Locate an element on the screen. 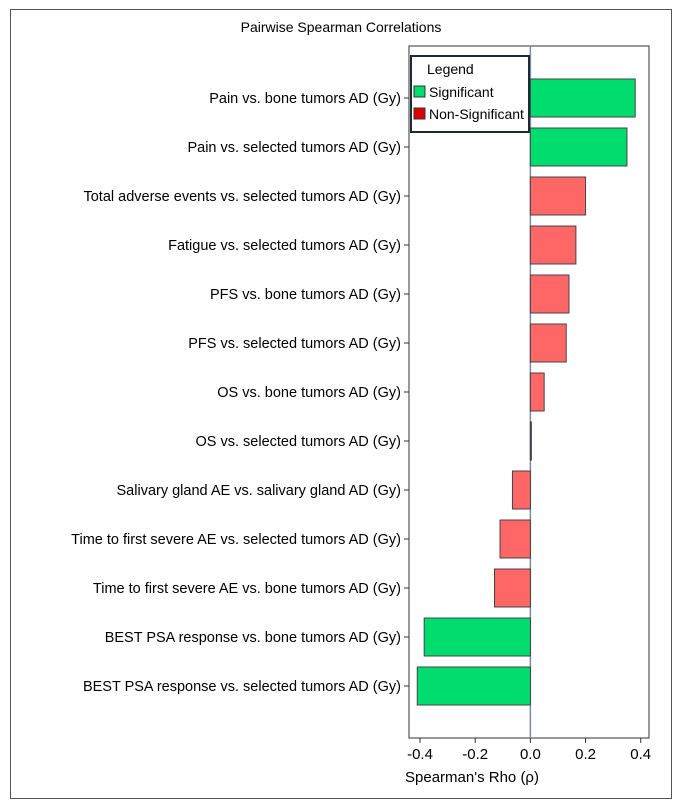 The width and height of the screenshot is (682, 808). legend-box is located at coordinates (470, 94).